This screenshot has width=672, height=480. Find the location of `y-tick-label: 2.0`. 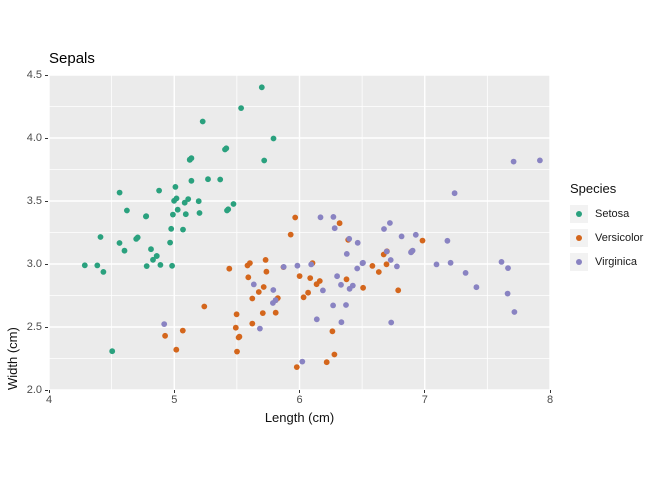

y-tick-label: 2.0 is located at coordinates (34, 389).